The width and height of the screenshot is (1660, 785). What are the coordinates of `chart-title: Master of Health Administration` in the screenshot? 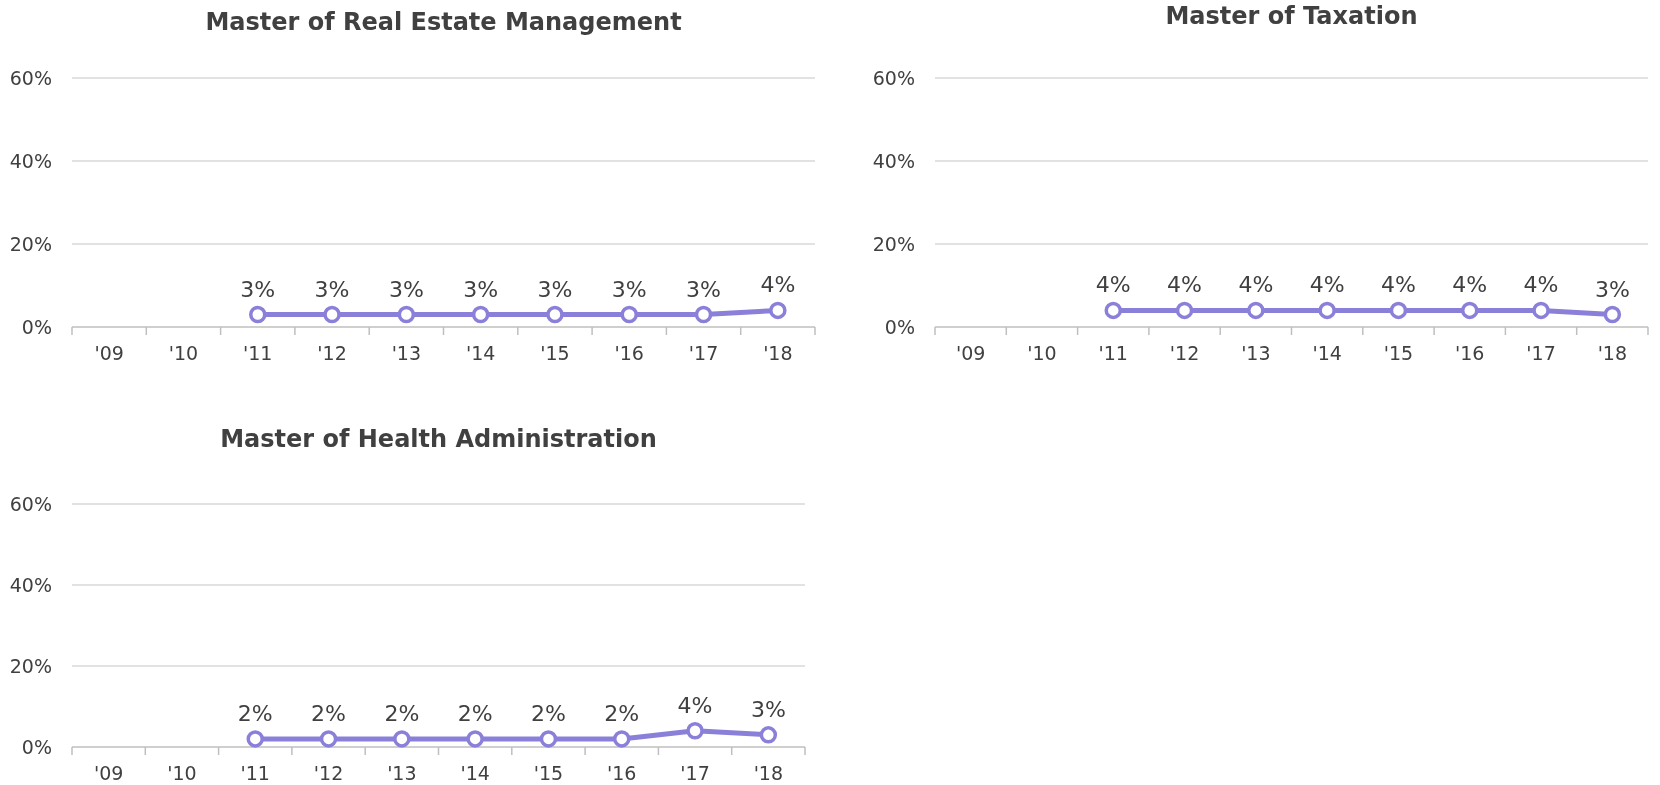 It's located at (438, 439).